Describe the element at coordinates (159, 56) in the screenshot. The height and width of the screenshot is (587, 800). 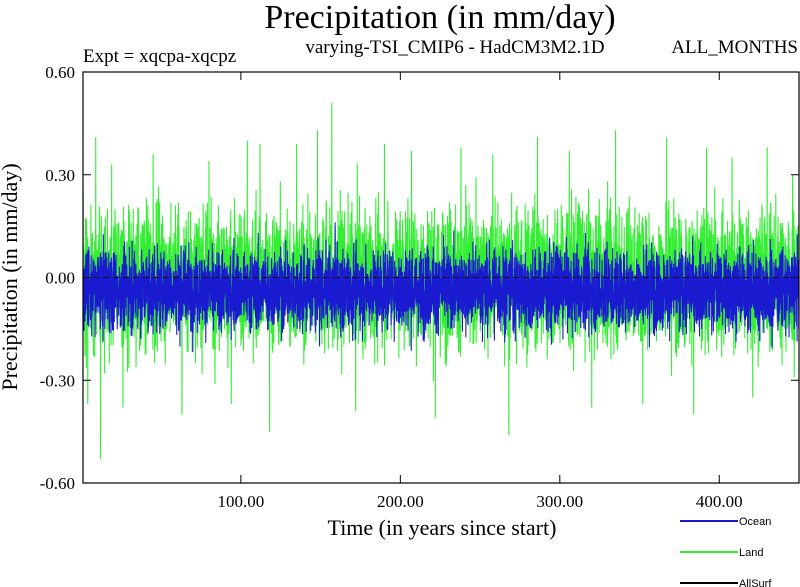
I see `experiment-label: Expt = xqcpa-xqcpz` at that location.